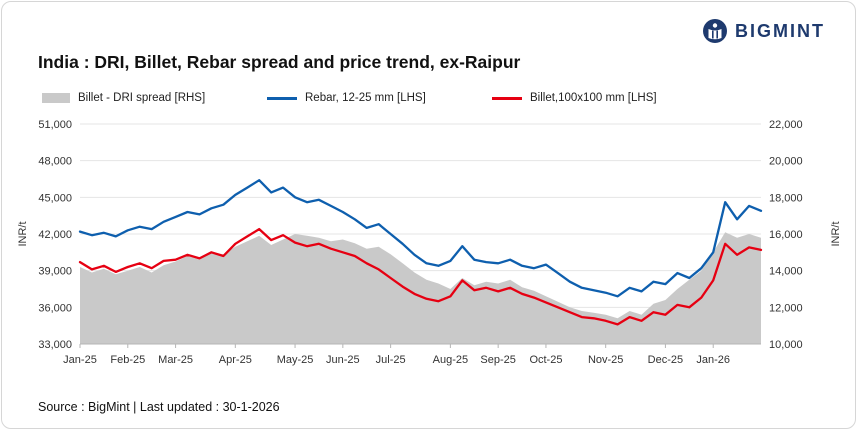 The height and width of the screenshot is (432, 859). Describe the element at coordinates (55, 198) in the screenshot. I see `left-axis-tick: 45,000` at that location.